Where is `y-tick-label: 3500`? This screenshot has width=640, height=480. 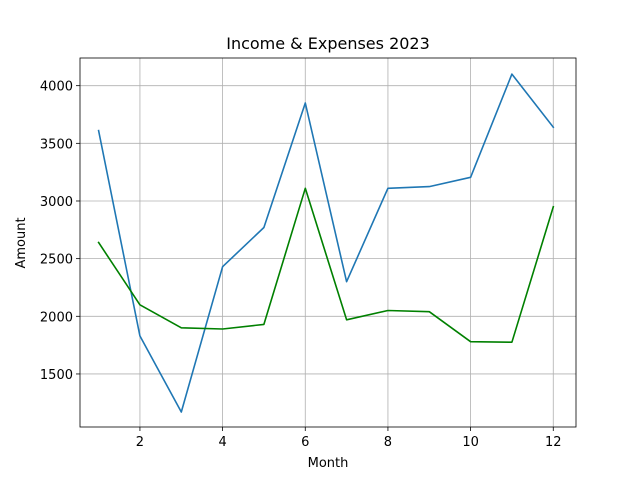 y-tick-label: 3500 is located at coordinates (56, 144).